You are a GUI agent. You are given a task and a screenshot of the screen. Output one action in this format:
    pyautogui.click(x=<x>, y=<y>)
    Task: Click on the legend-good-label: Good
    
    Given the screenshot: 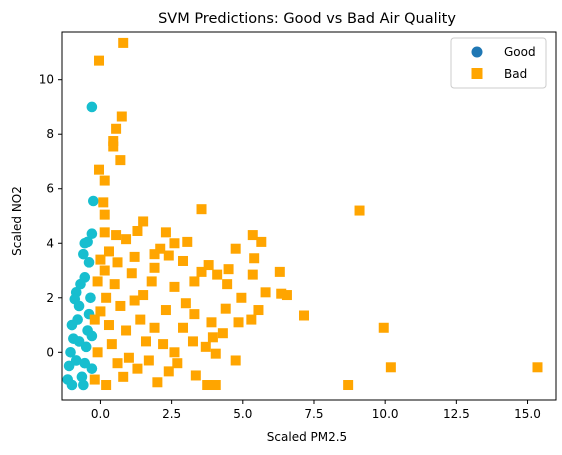 What is the action you would take?
    pyautogui.click(x=520, y=52)
    